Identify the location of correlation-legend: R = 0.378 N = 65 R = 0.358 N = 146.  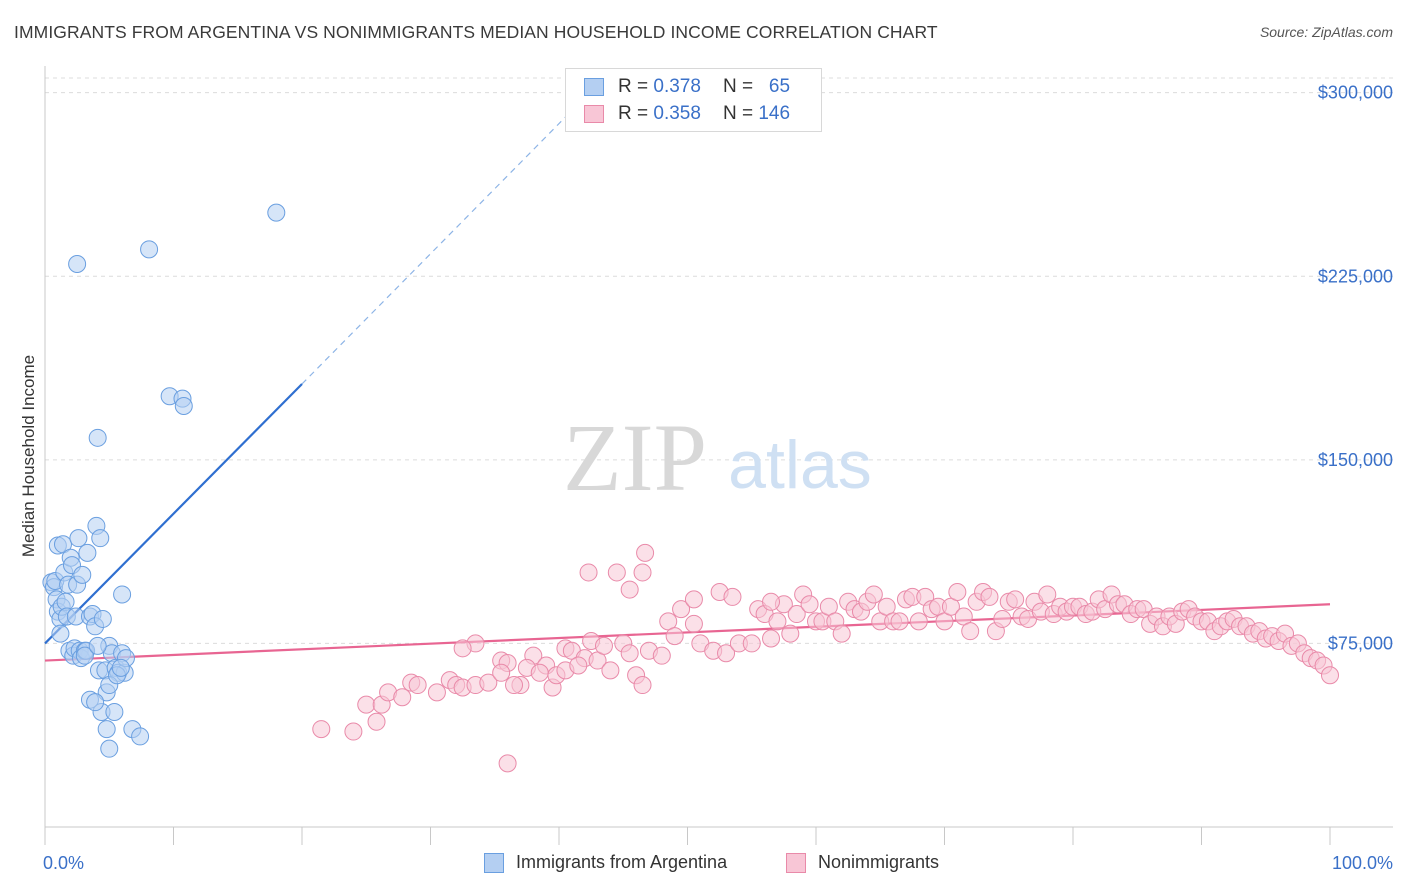
(693, 100).